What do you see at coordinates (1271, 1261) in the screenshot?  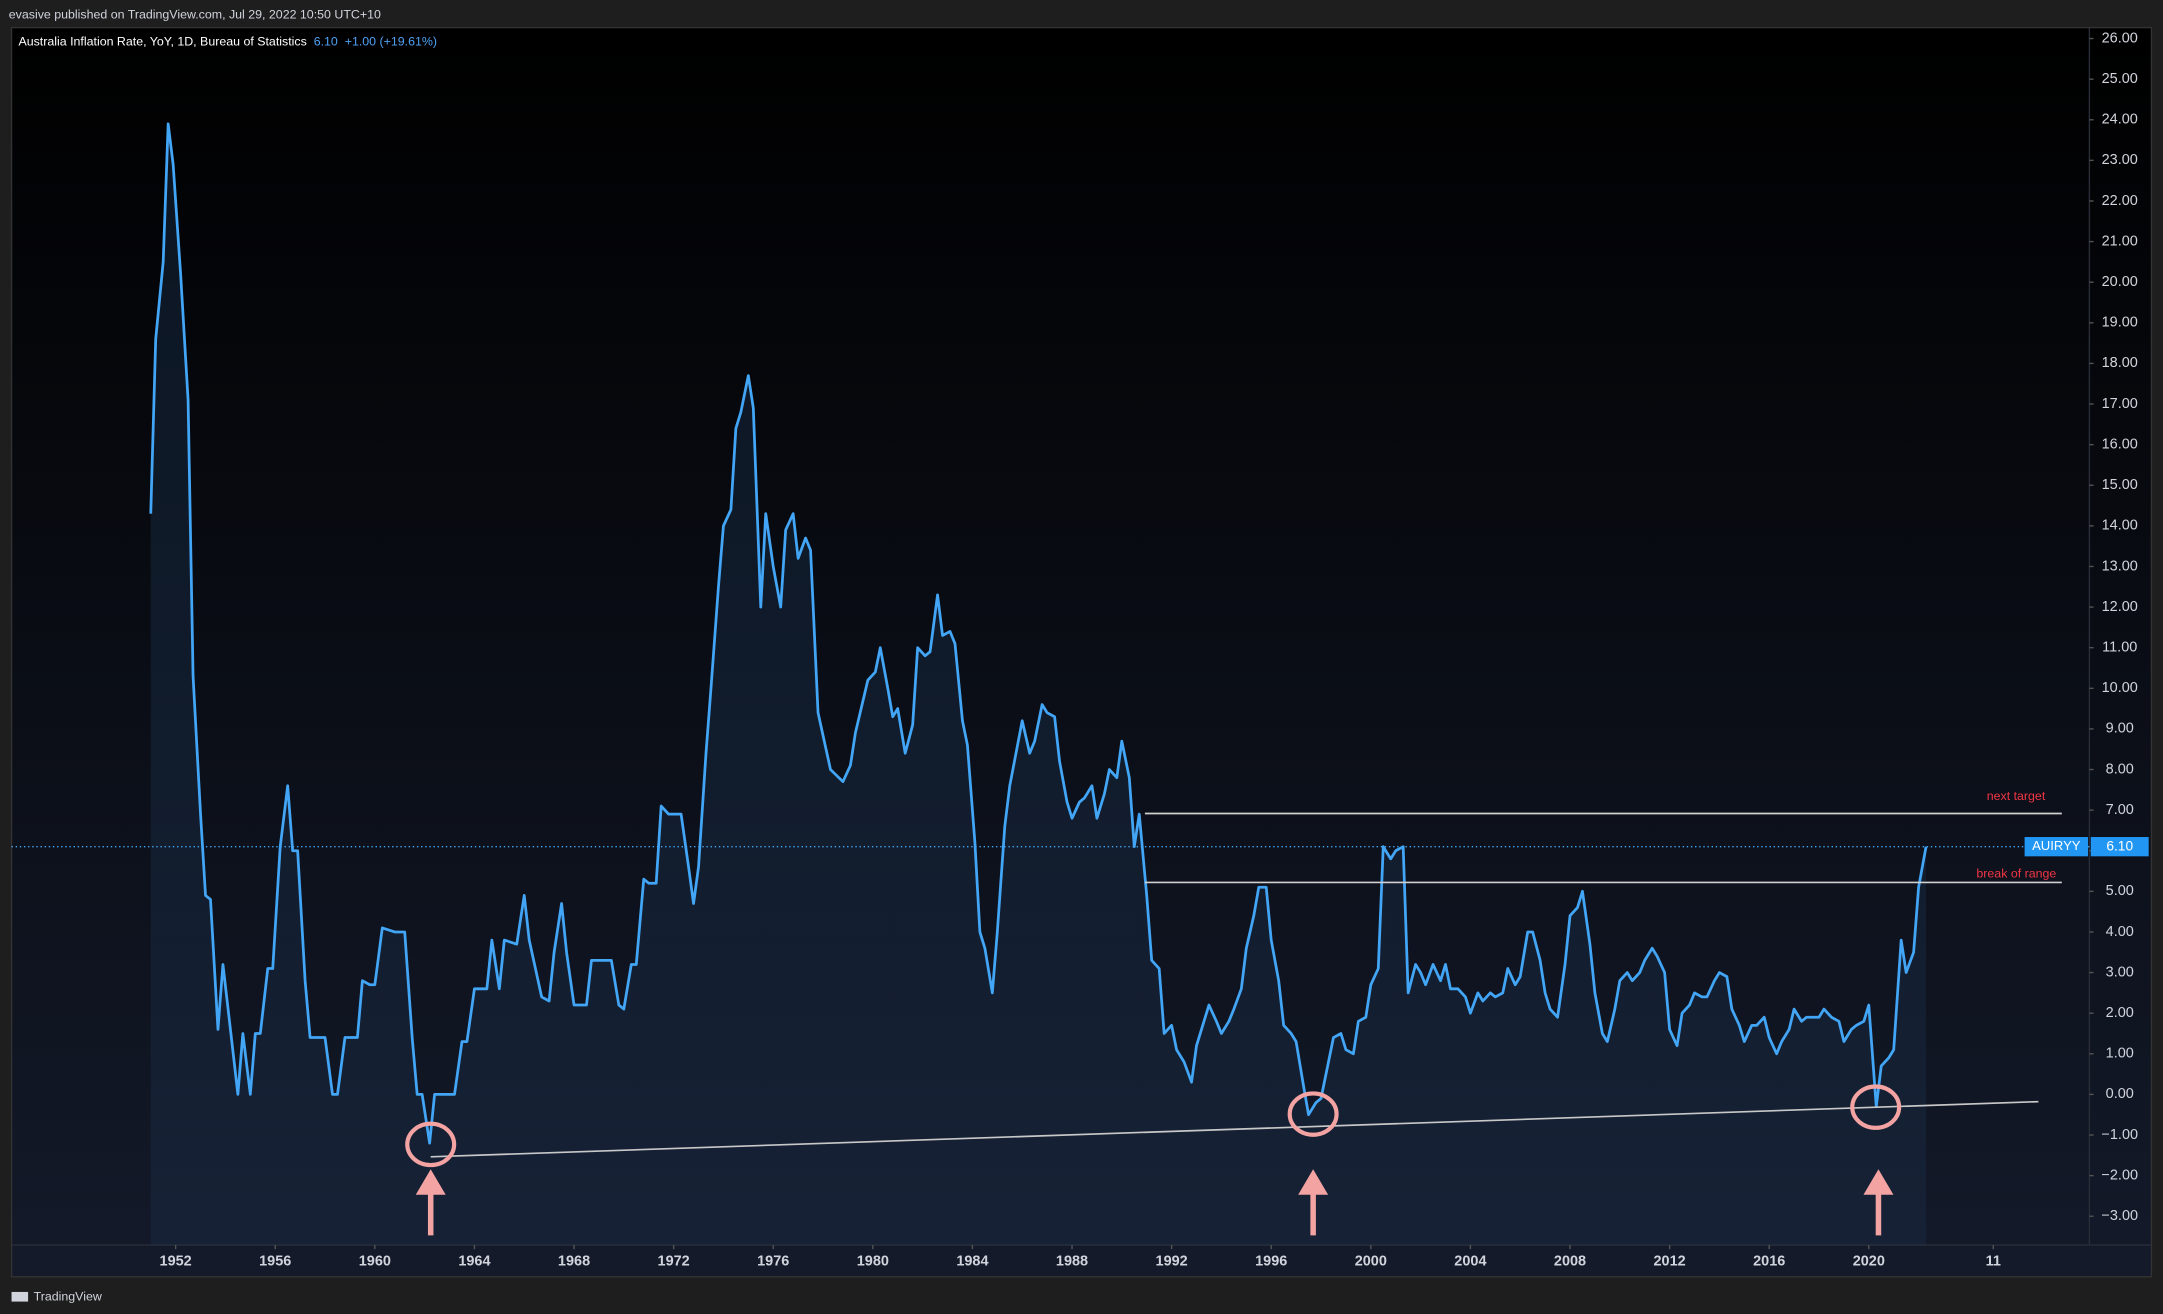 I see `x-tick-label: 1996` at bounding box center [1271, 1261].